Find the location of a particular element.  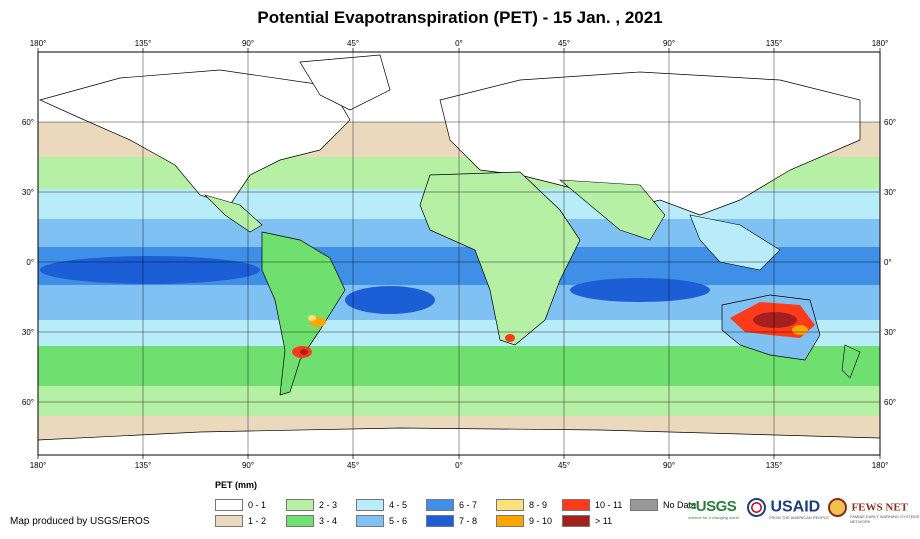

legend-label: 7 - 8 is located at coordinates (468, 521).